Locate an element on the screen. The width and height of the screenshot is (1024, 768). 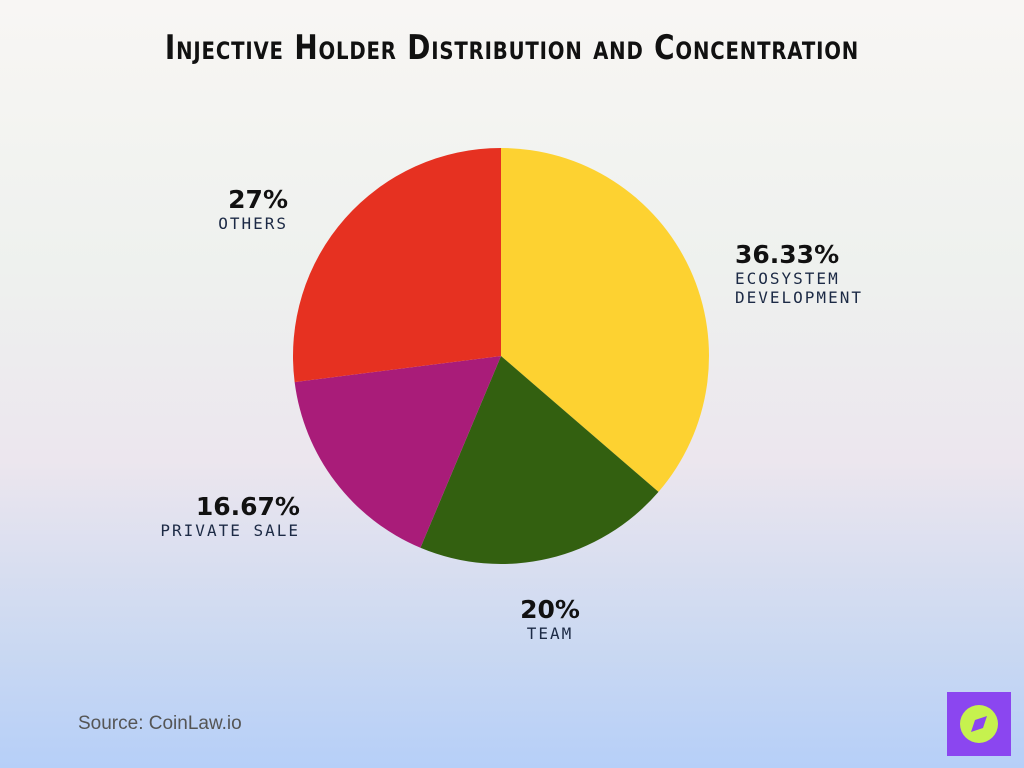
slice-label: 36.33% ECOSYSTEM DEVELOPMENT is located at coordinates (835, 273).